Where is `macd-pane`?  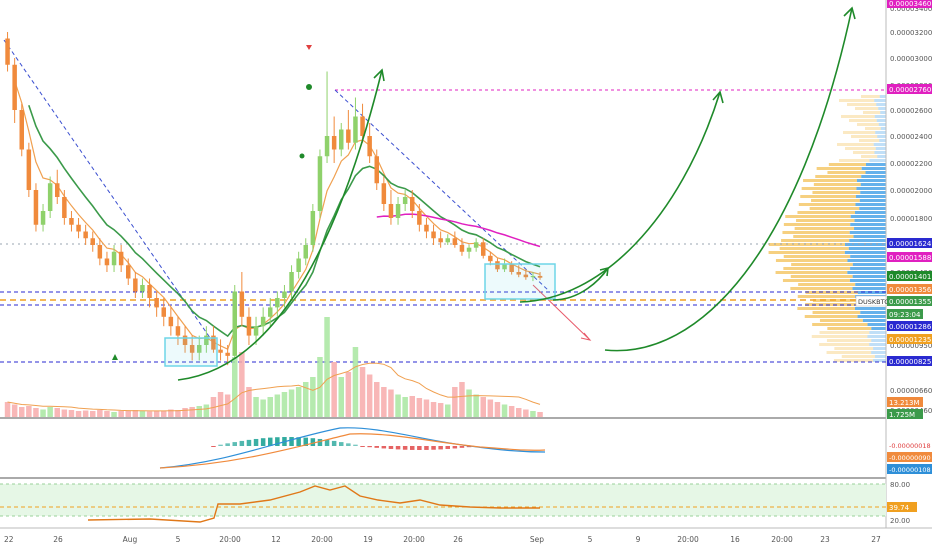 macd-pane is located at coordinates (352, 448).